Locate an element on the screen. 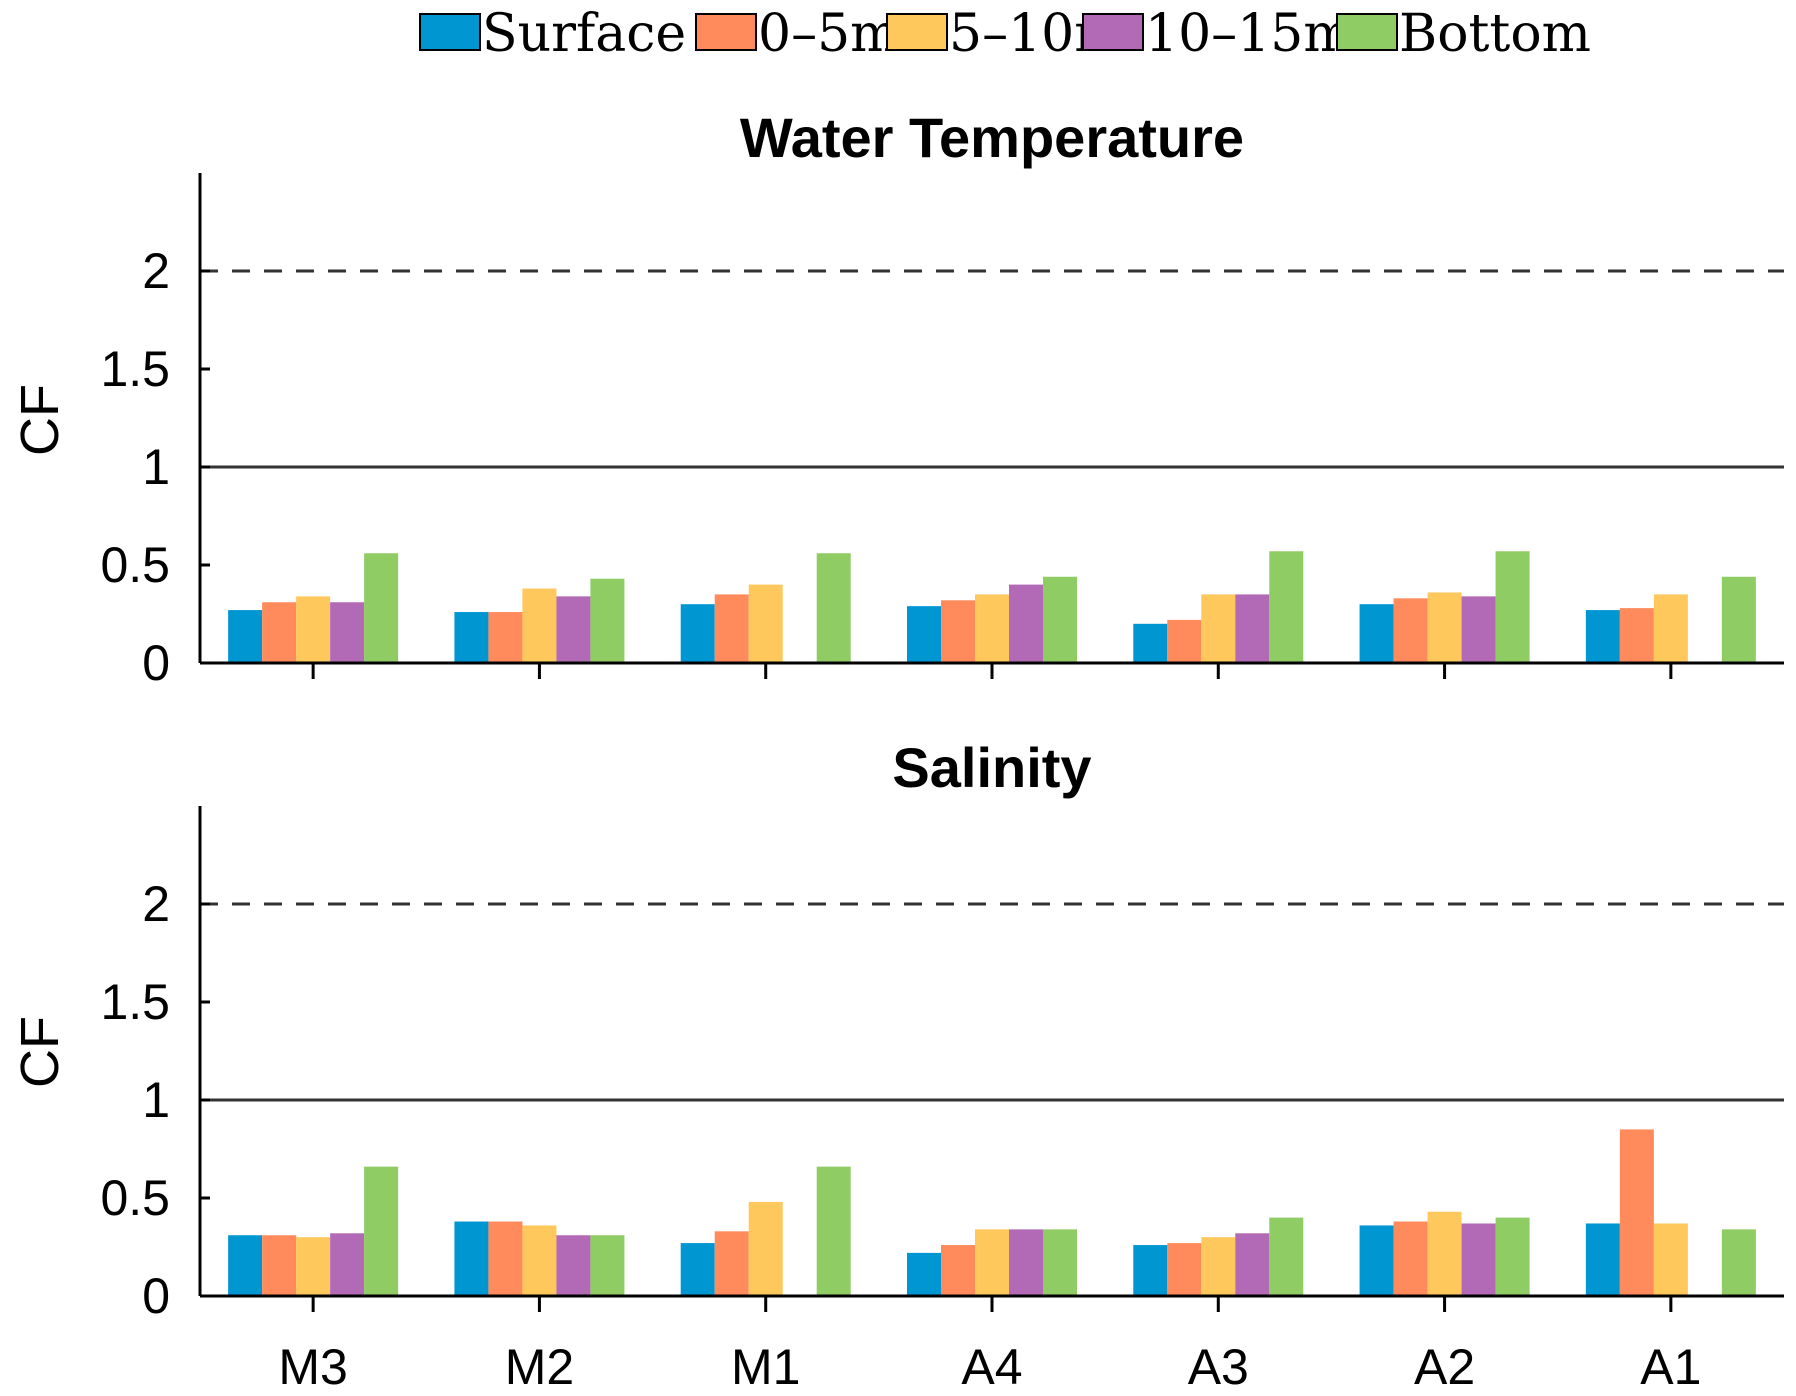  bar-0-5m-m2 is located at coordinates (505, 637).